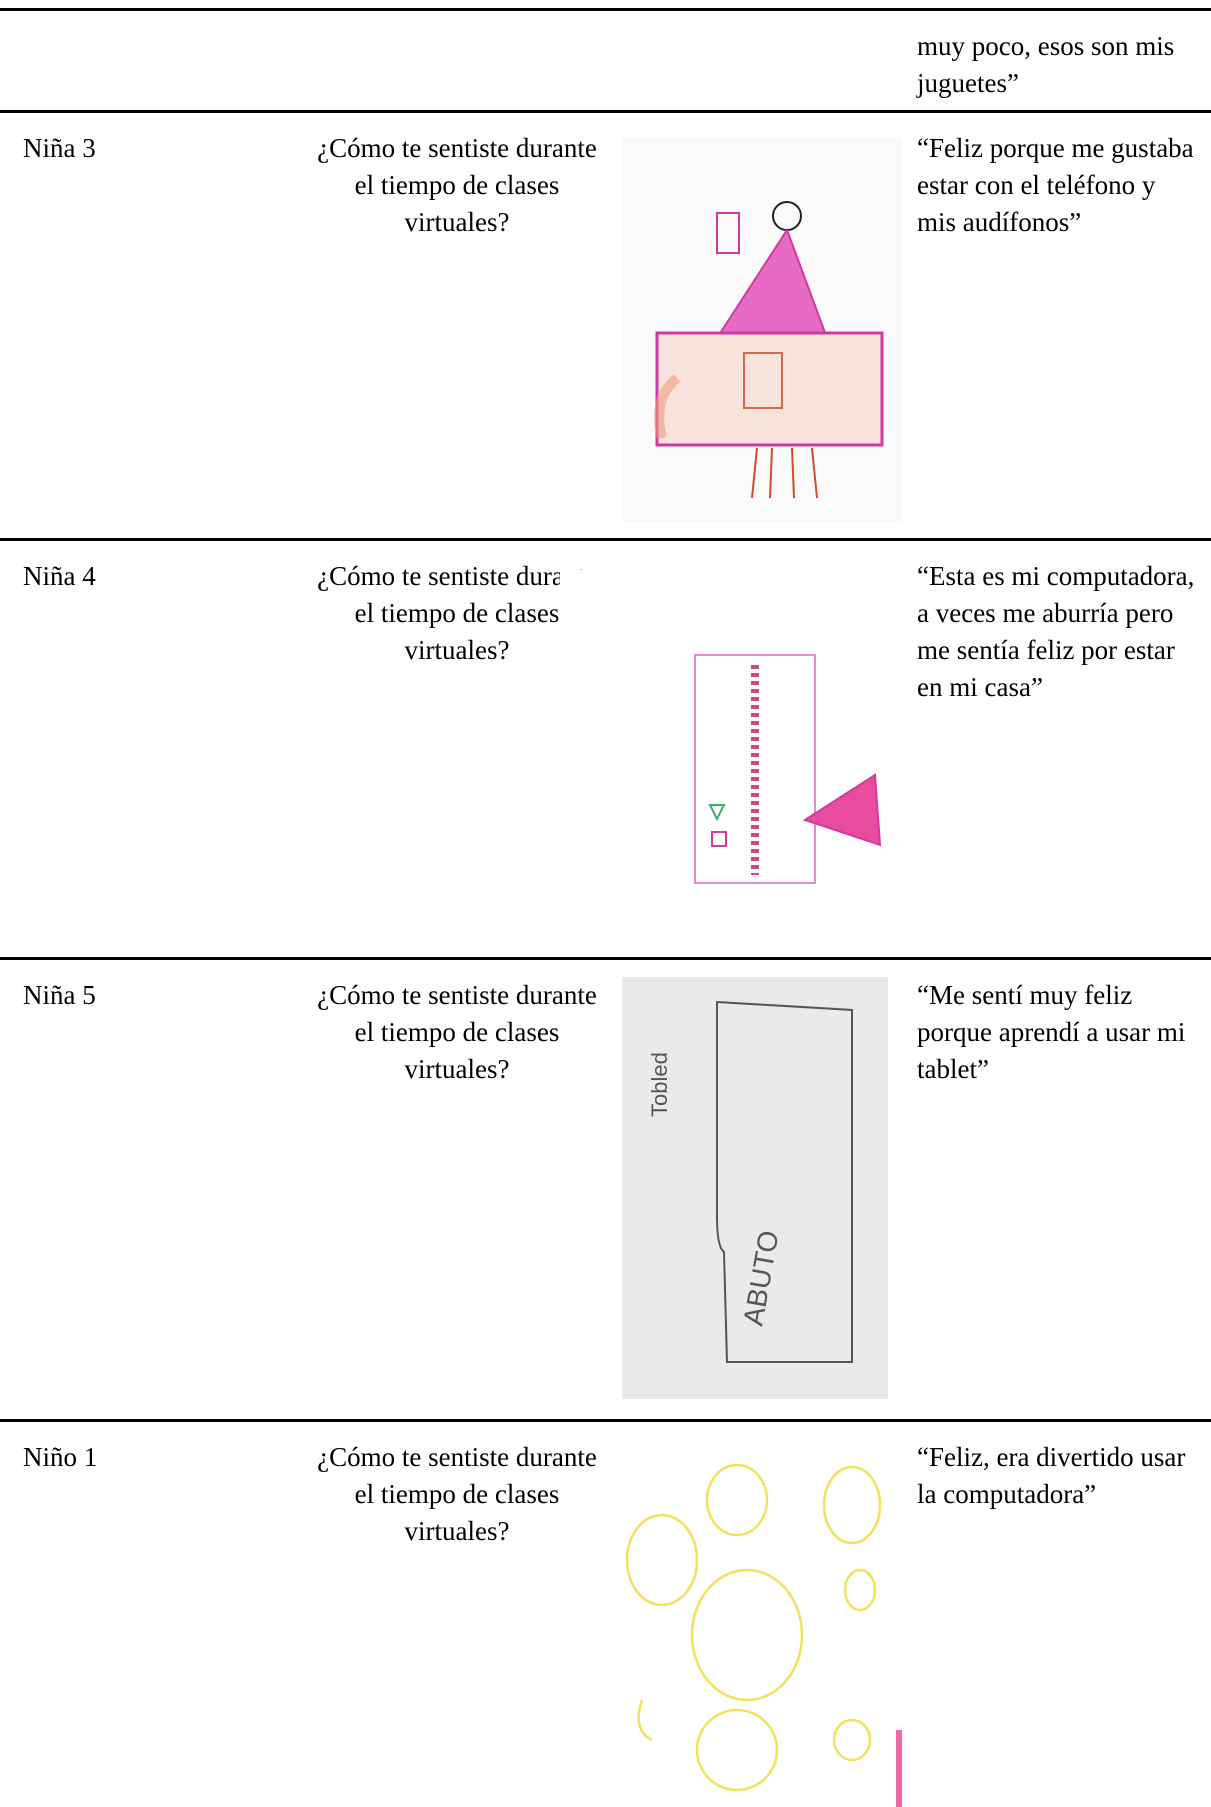  Describe the element at coordinates (659, 1084) in the screenshot. I see `svg-text: Tobled` at that location.